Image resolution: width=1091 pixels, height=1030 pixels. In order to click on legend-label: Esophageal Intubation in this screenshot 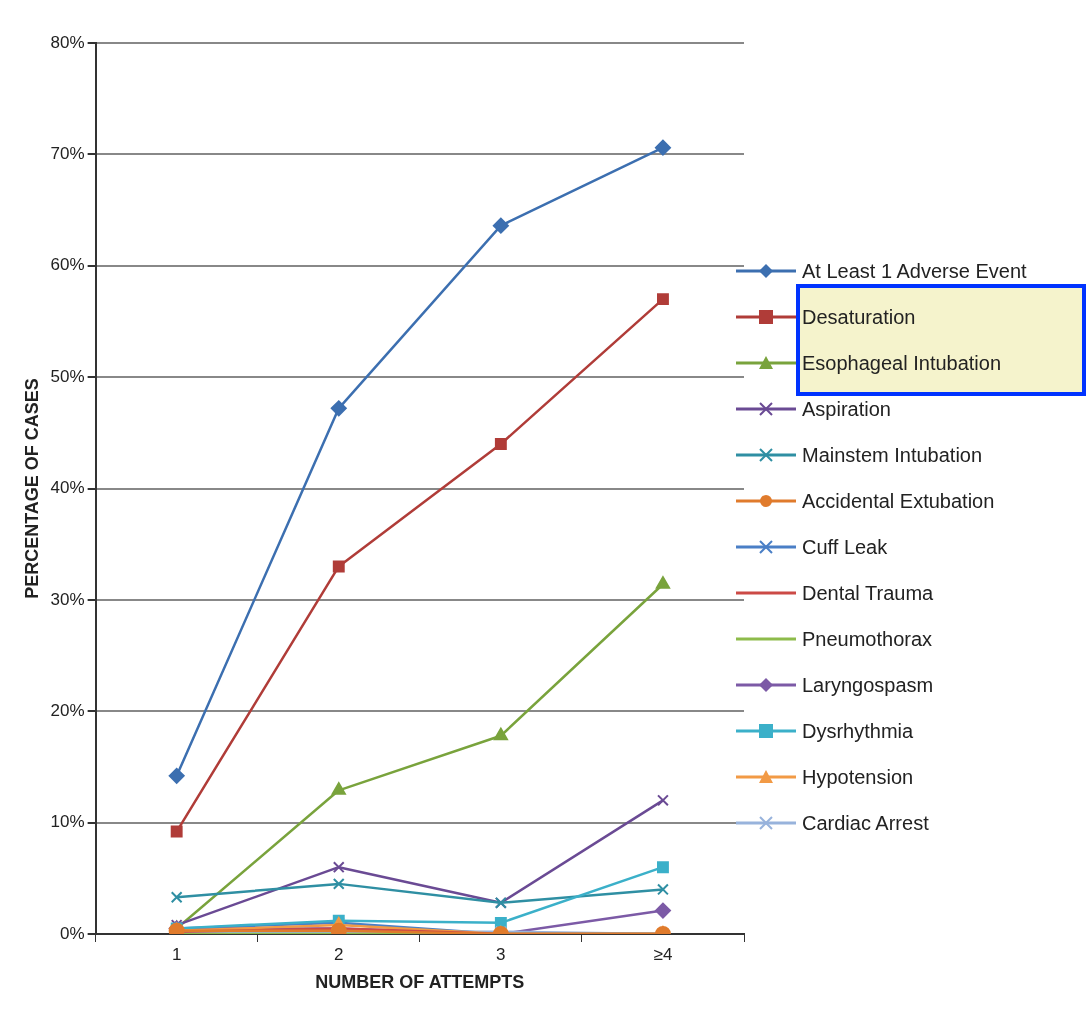, I will do `click(902, 363)`.